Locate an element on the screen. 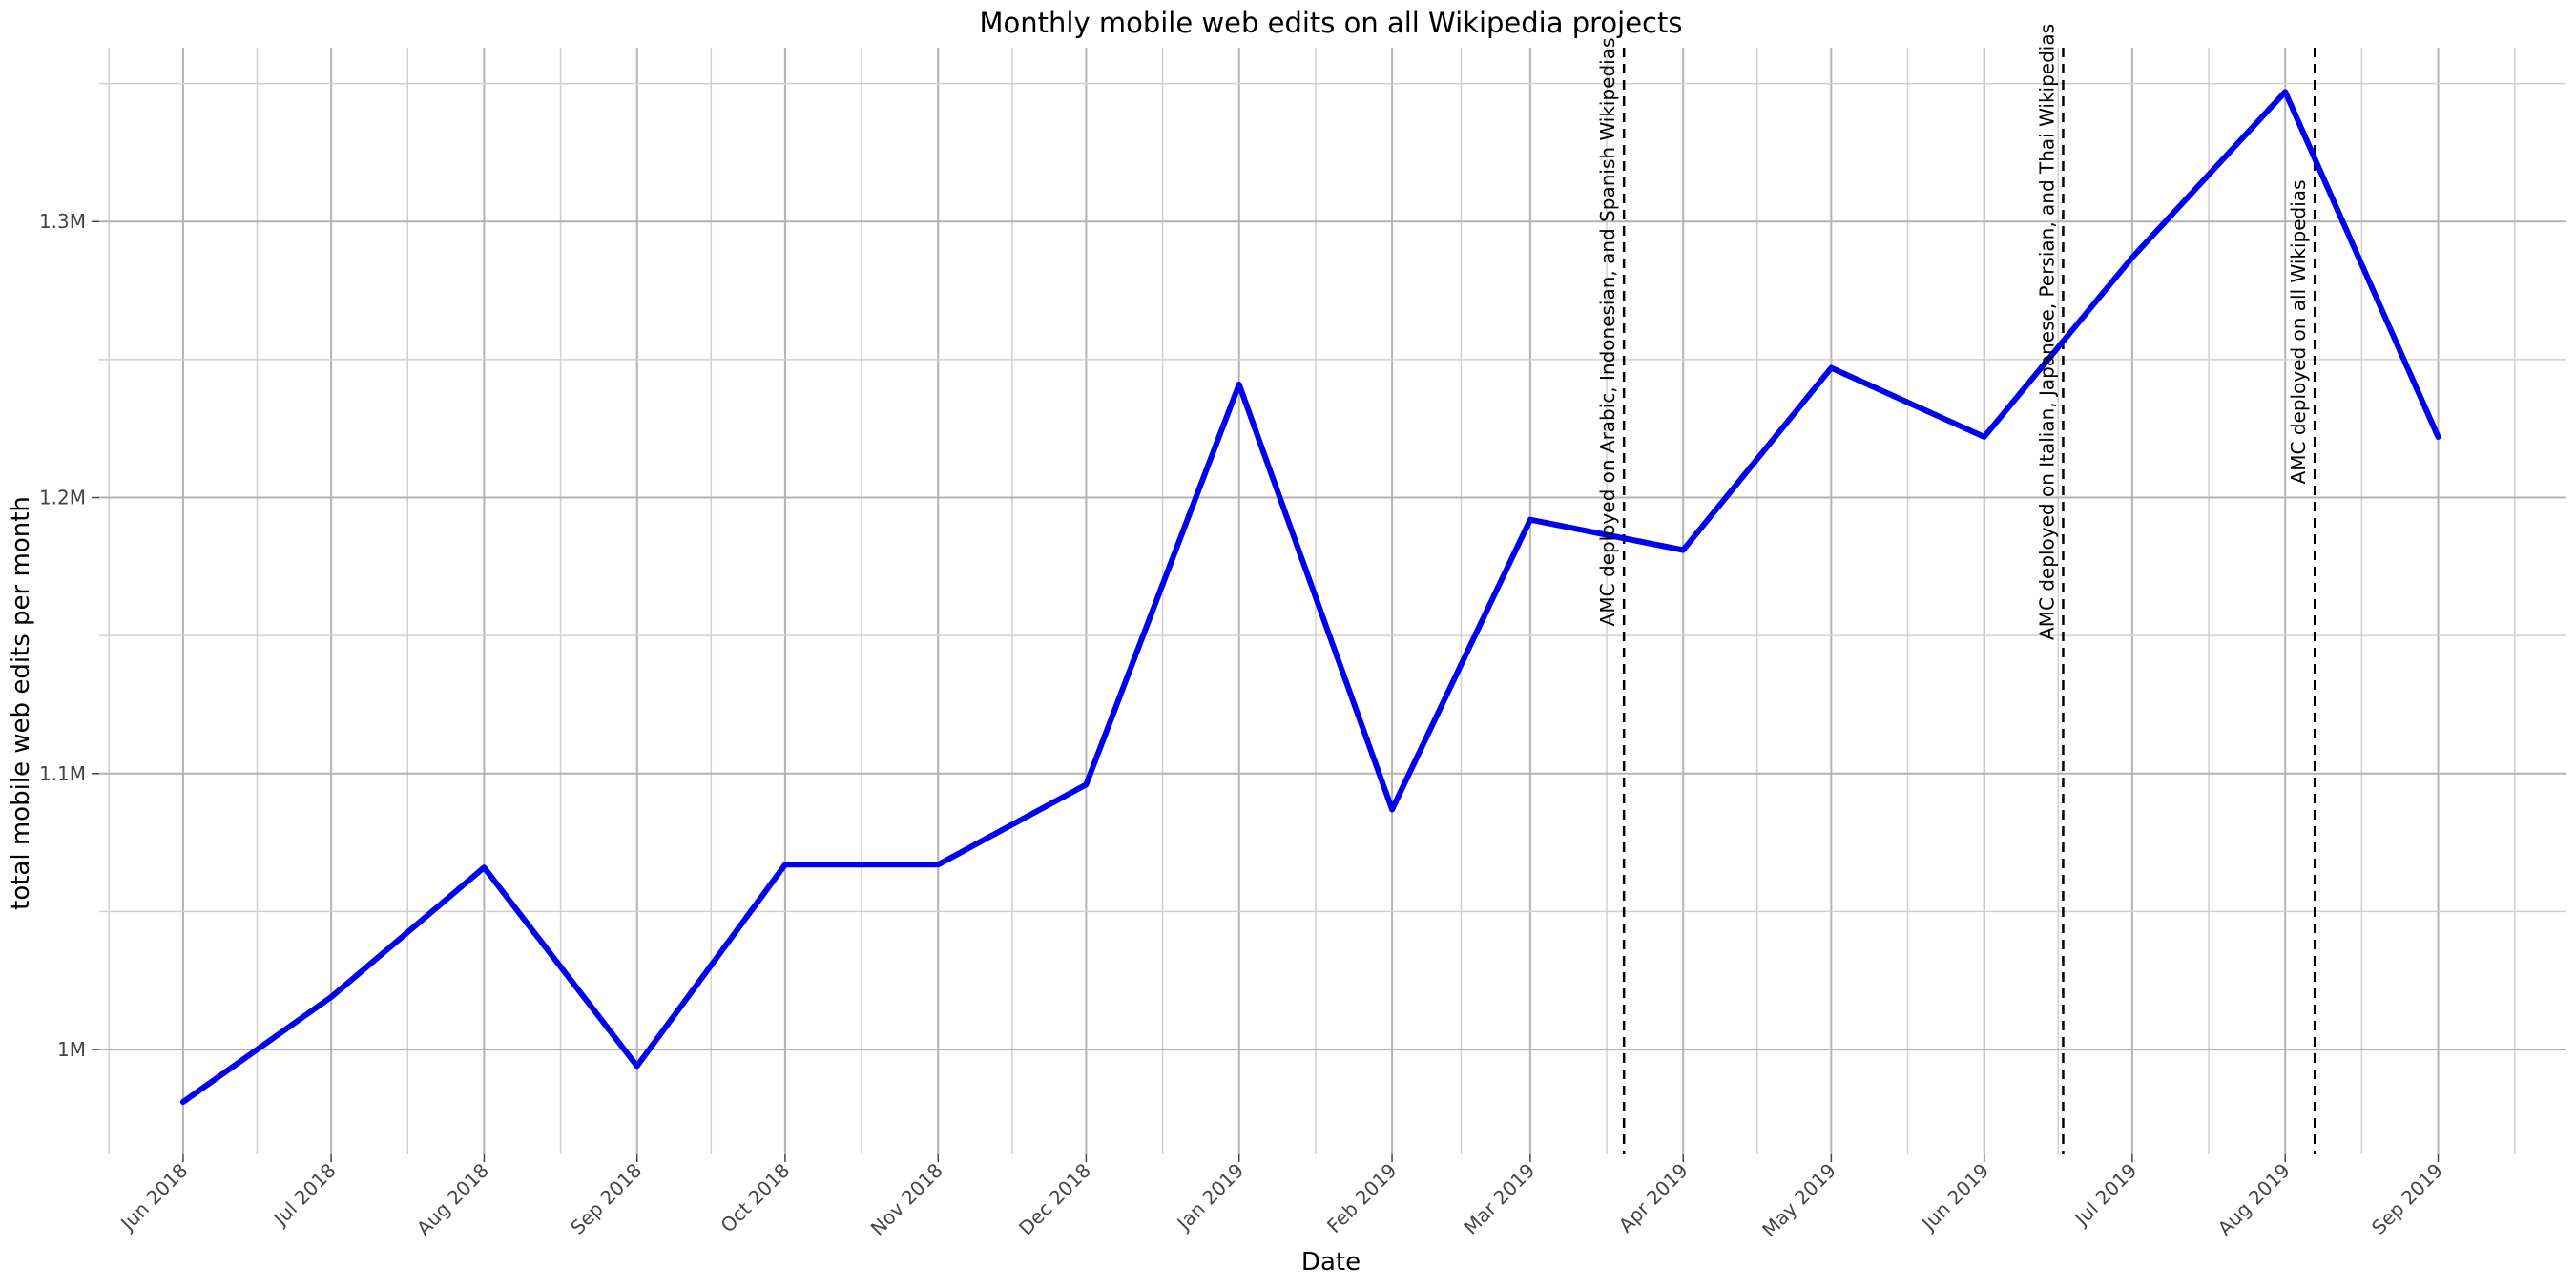 This screenshot has width=2576, height=1288. annotation-label: AMC deployed on all Wikipedias is located at coordinates (2298, 332).